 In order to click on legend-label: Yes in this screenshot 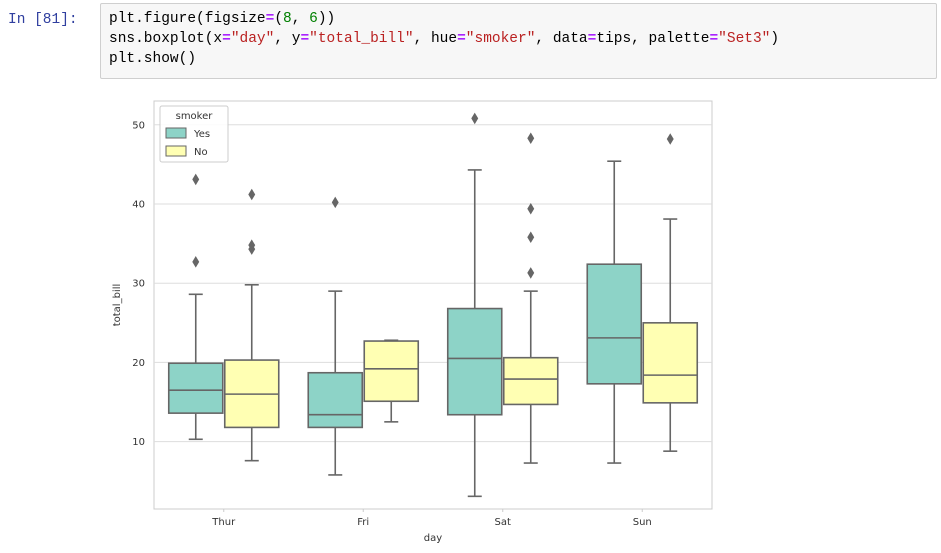, I will do `click(201, 134)`.